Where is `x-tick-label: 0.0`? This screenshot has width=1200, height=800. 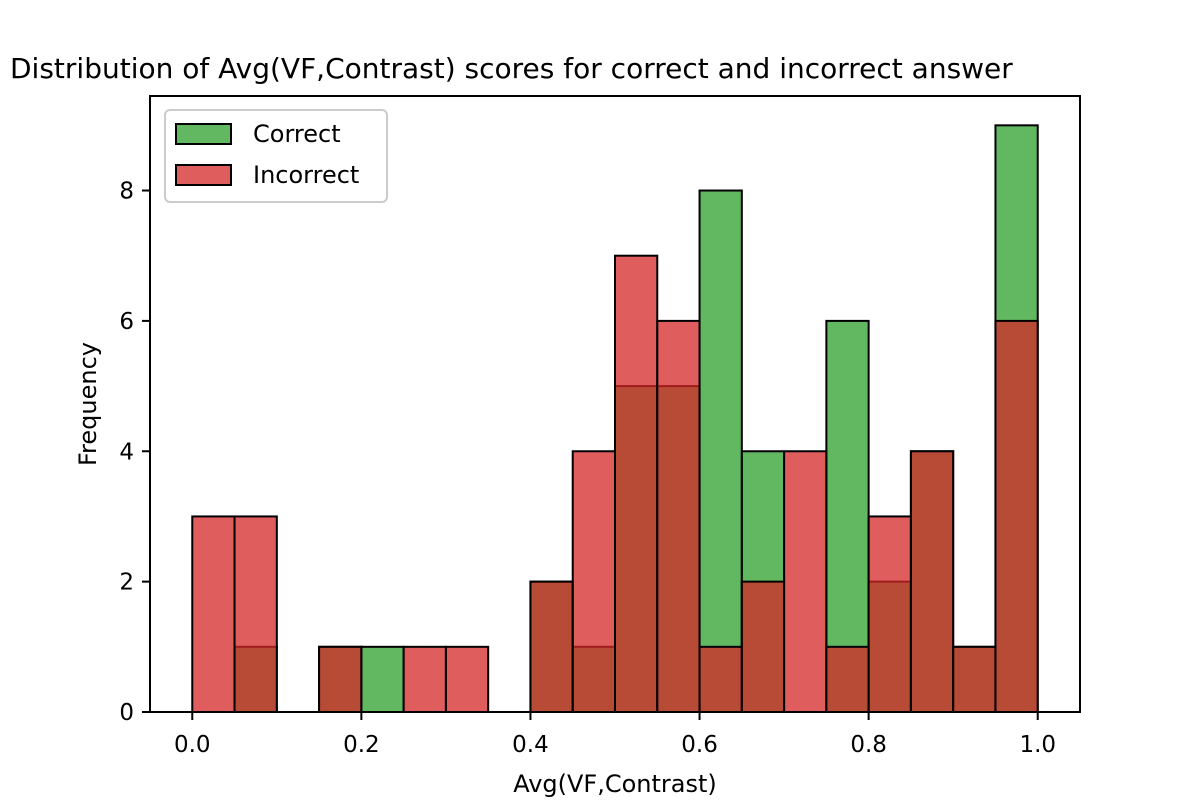
x-tick-label: 0.0 is located at coordinates (192, 745).